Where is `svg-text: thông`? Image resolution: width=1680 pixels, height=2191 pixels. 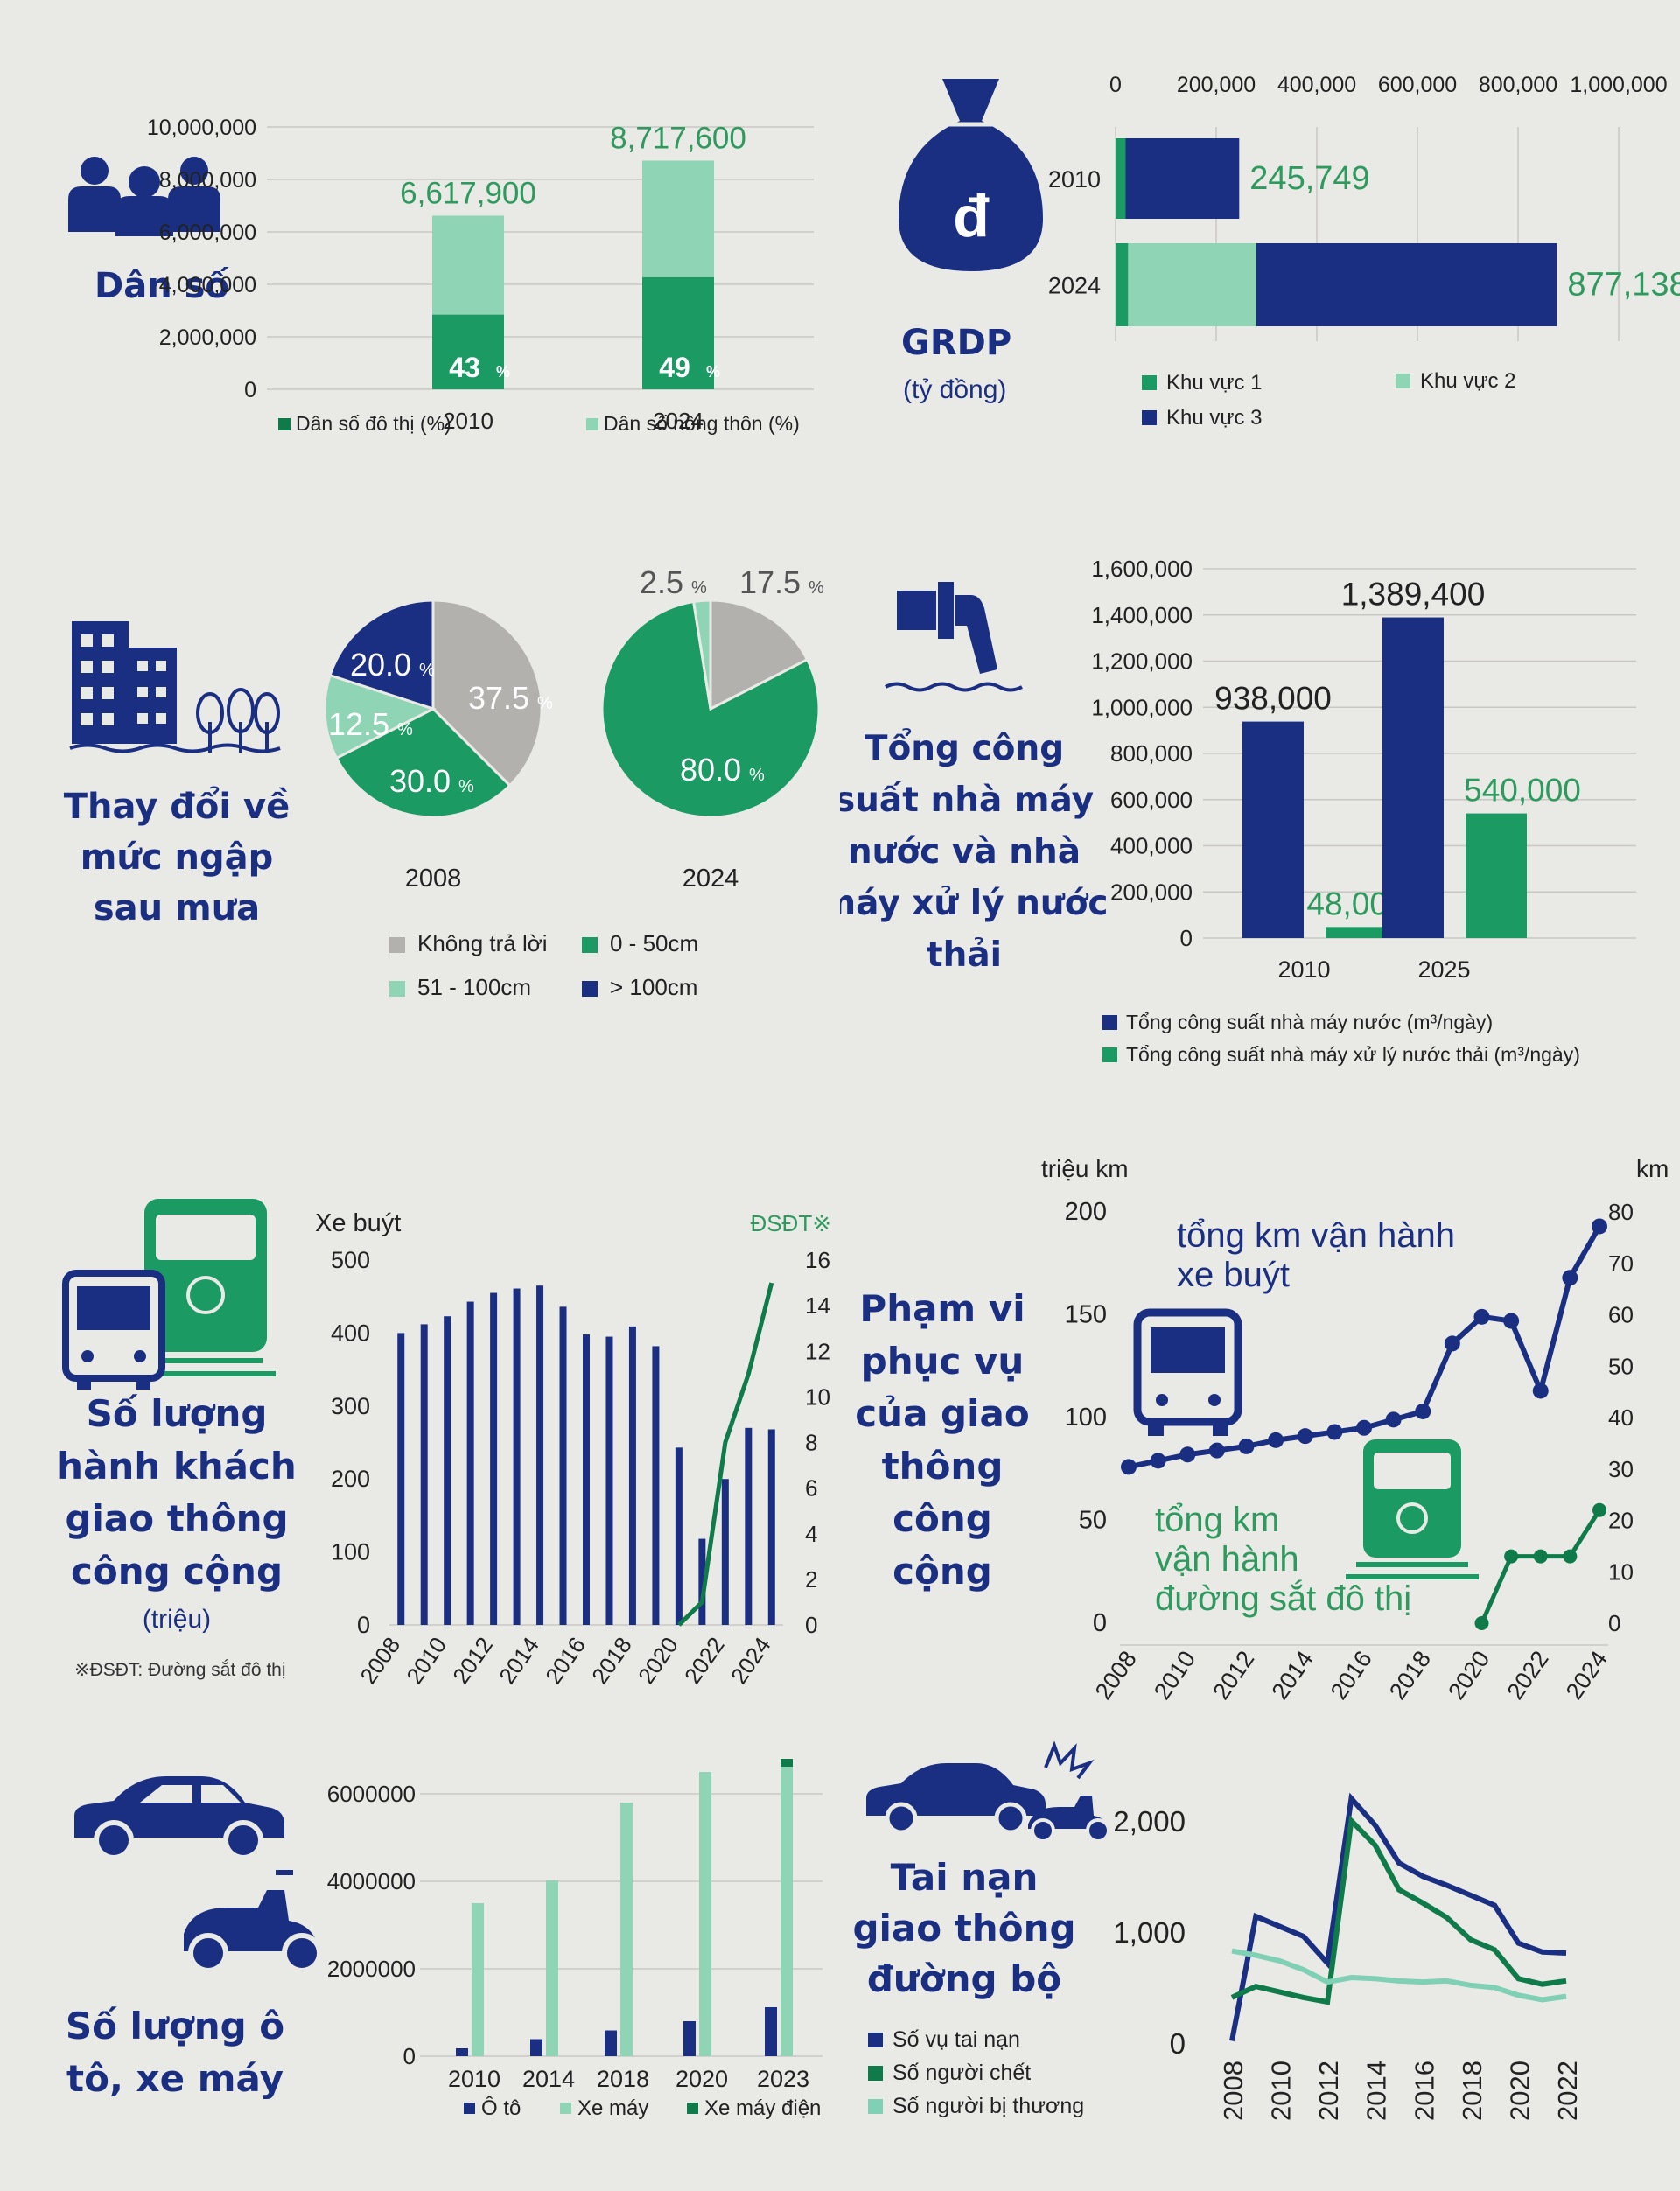 svg-text: thông is located at coordinates (943, 1466).